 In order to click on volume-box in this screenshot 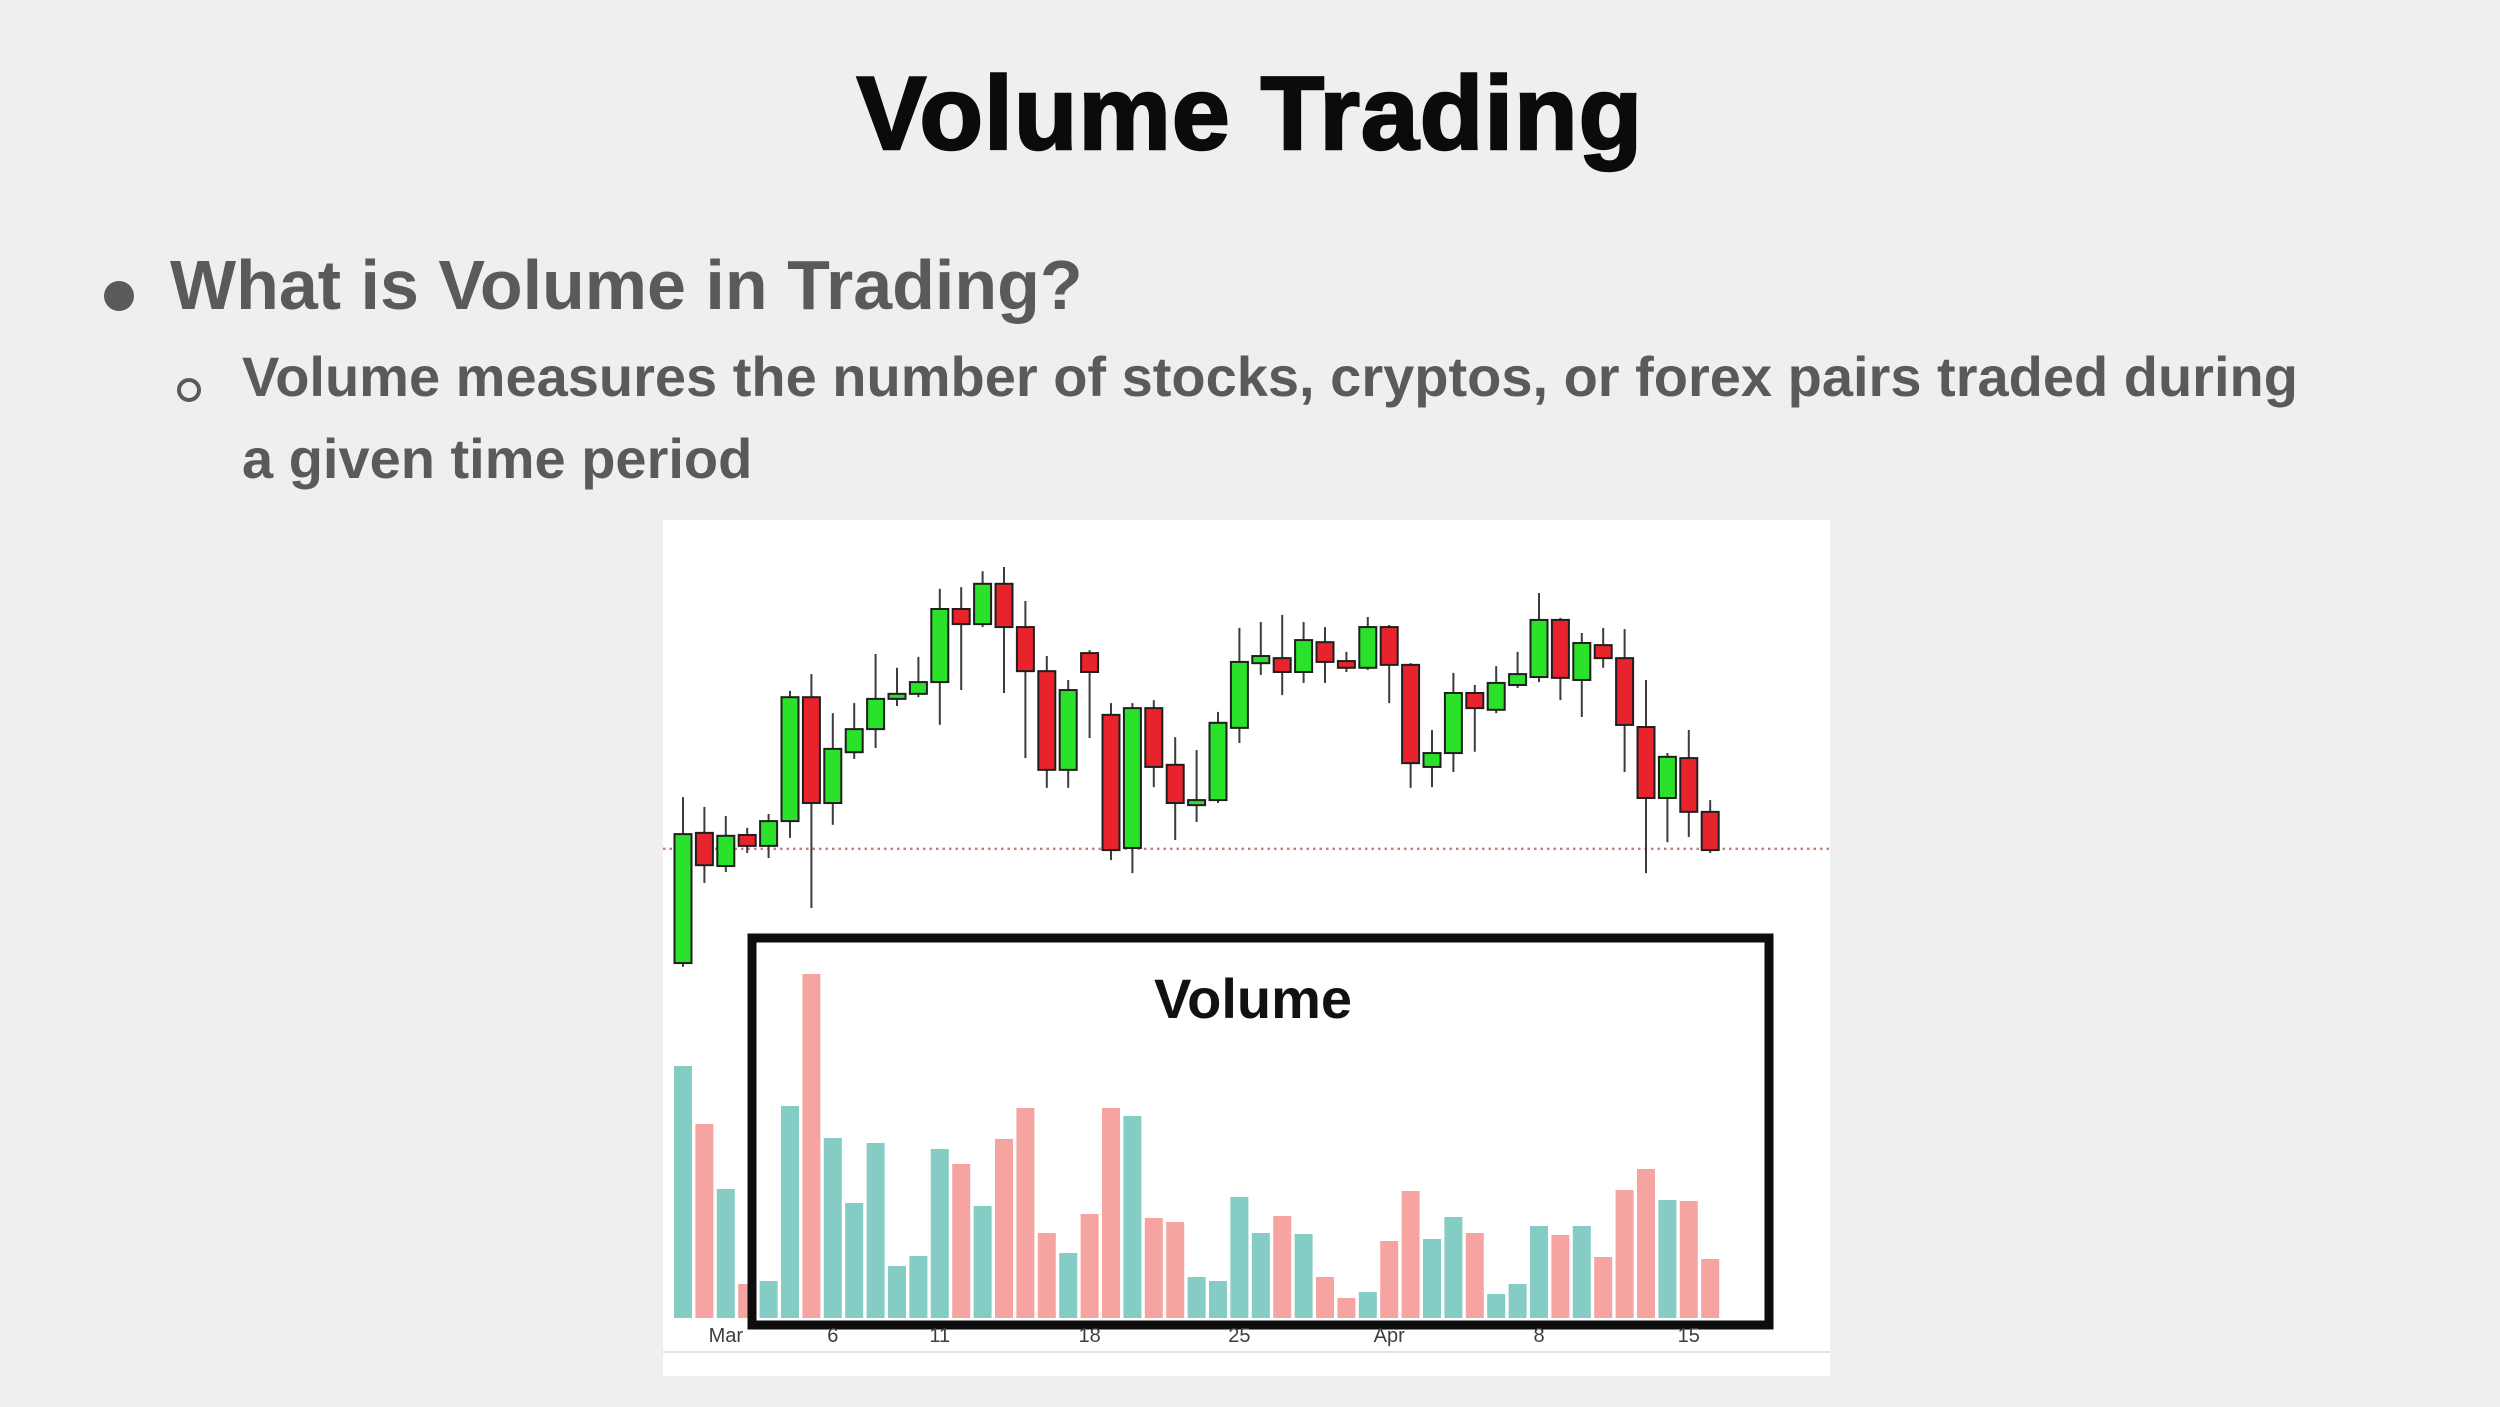, I will do `click(1260, 1131)`.